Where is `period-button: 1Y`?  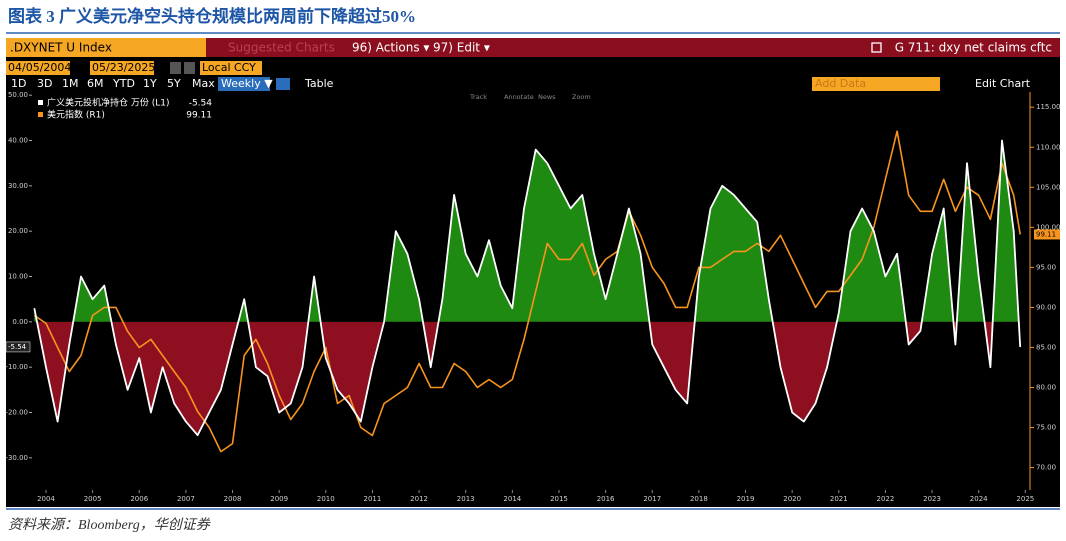
period-button: 1Y is located at coordinates (150, 83).